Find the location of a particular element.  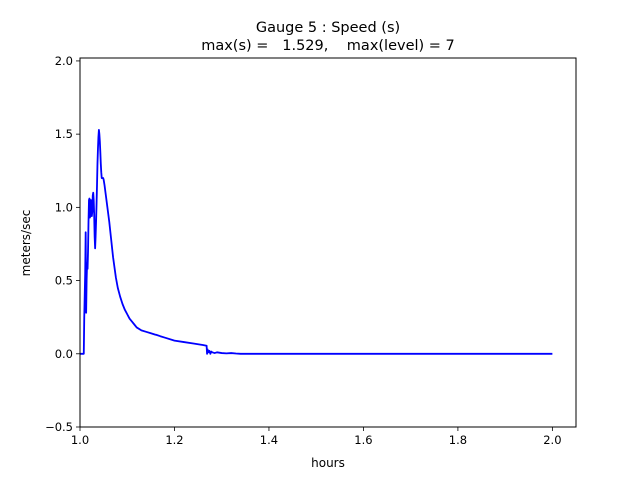

y-tick-label: 1.5 is located at coordinates (64, 134).